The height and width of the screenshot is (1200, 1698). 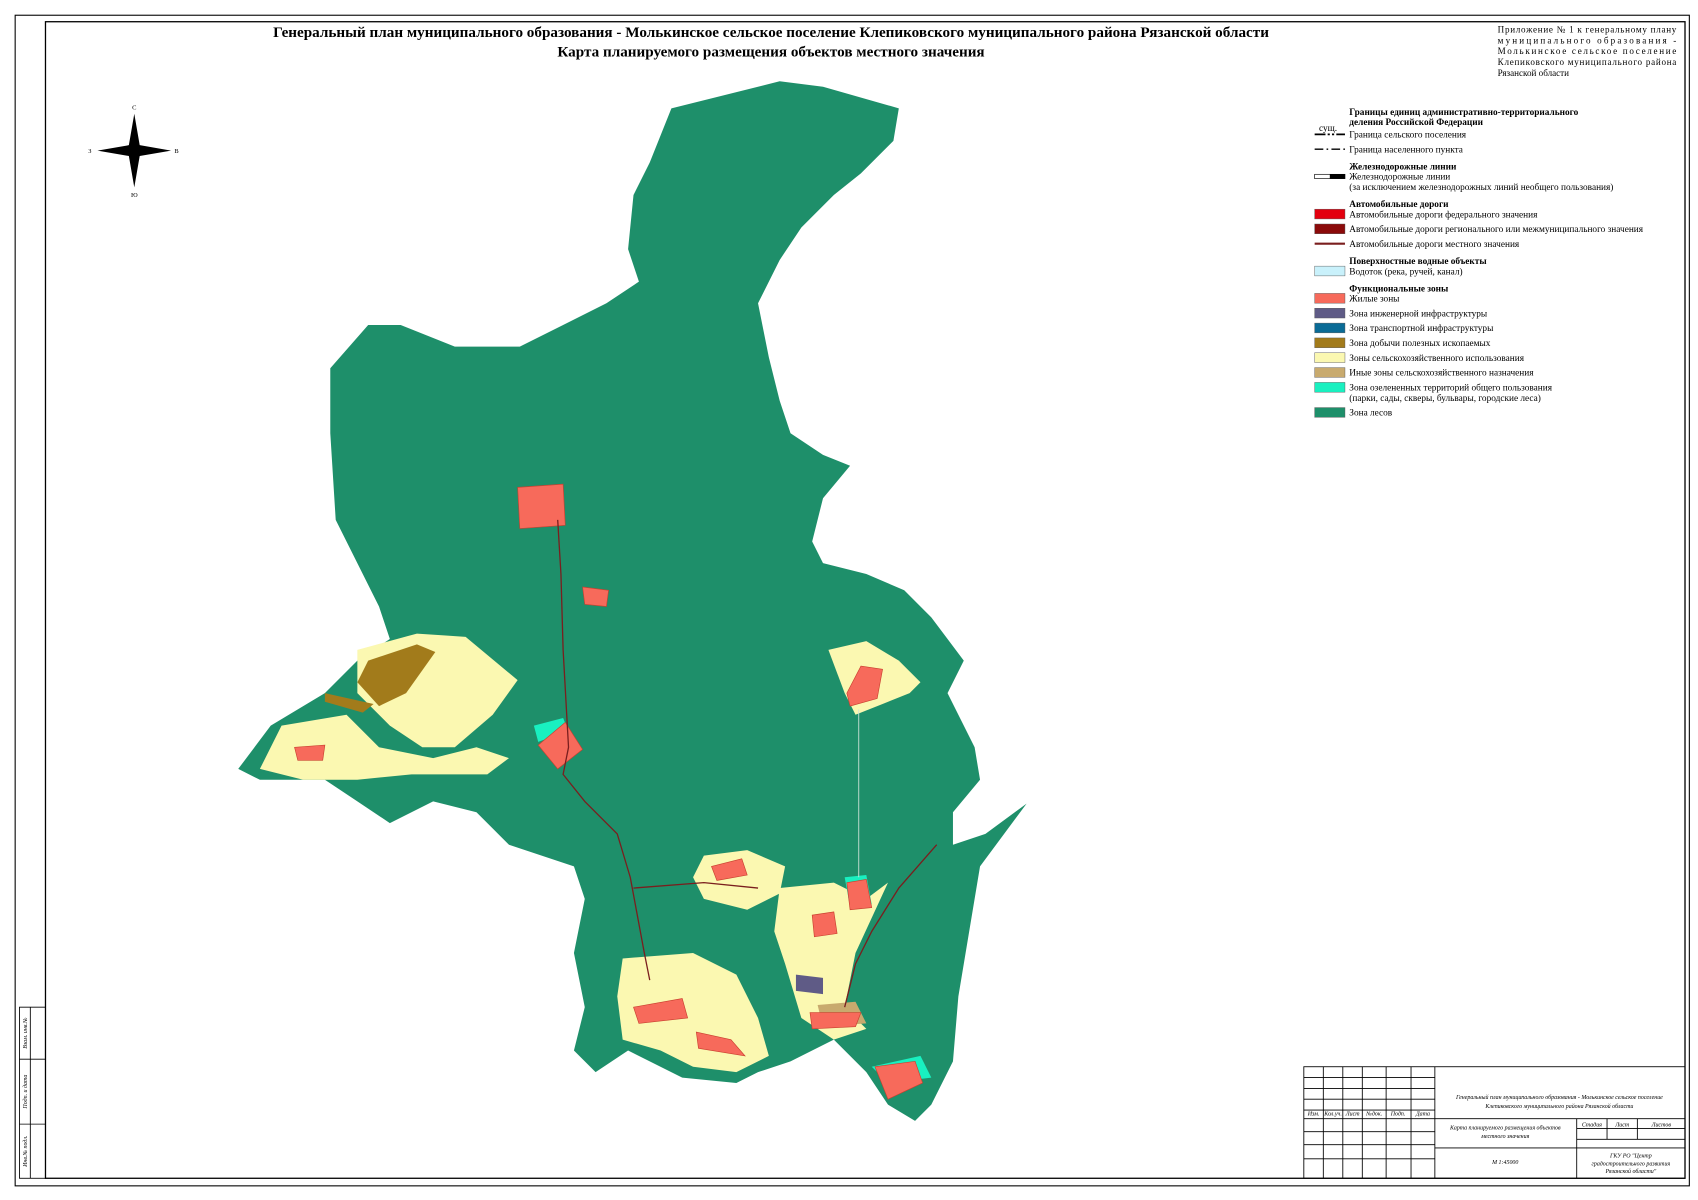 What do you see at coordinates (1533, 73) in the screenshot?
I see `appendix-line: Рязанской области` at bounding box center [1533, 73].